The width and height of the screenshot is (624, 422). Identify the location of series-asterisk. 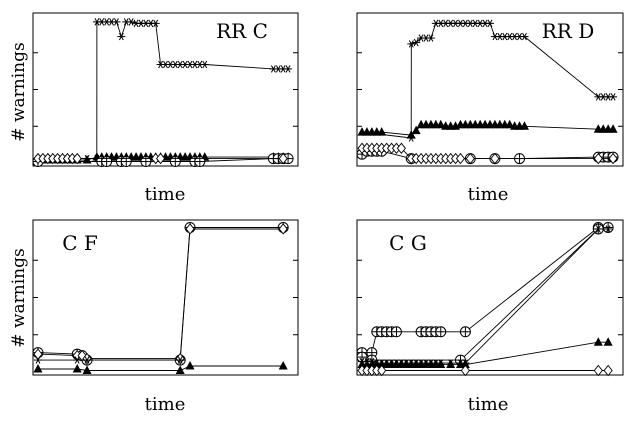
(109, 360).